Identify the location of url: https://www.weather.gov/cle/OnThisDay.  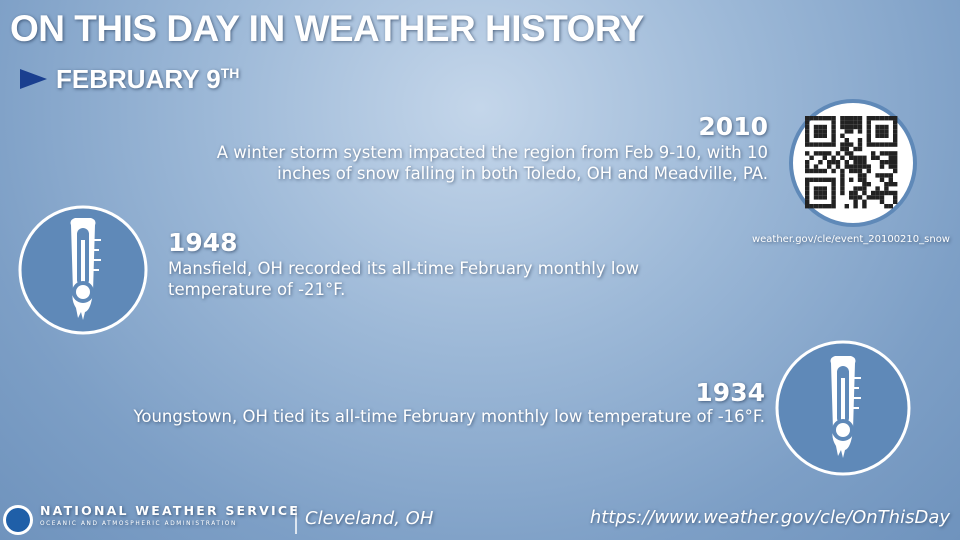
(769, 517).